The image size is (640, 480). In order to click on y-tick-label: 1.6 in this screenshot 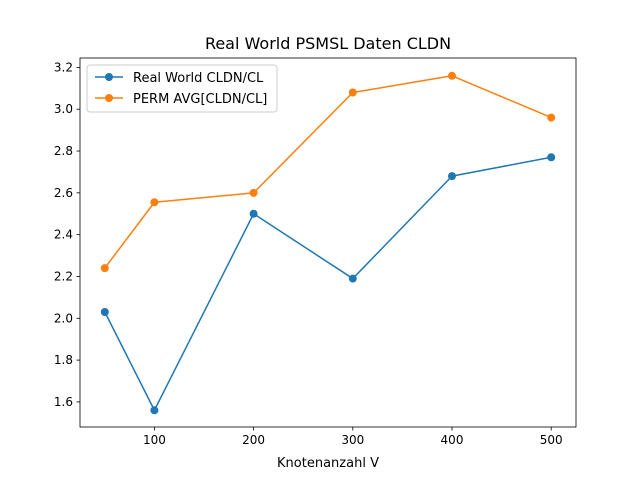, I will do `click(63, 402)`.